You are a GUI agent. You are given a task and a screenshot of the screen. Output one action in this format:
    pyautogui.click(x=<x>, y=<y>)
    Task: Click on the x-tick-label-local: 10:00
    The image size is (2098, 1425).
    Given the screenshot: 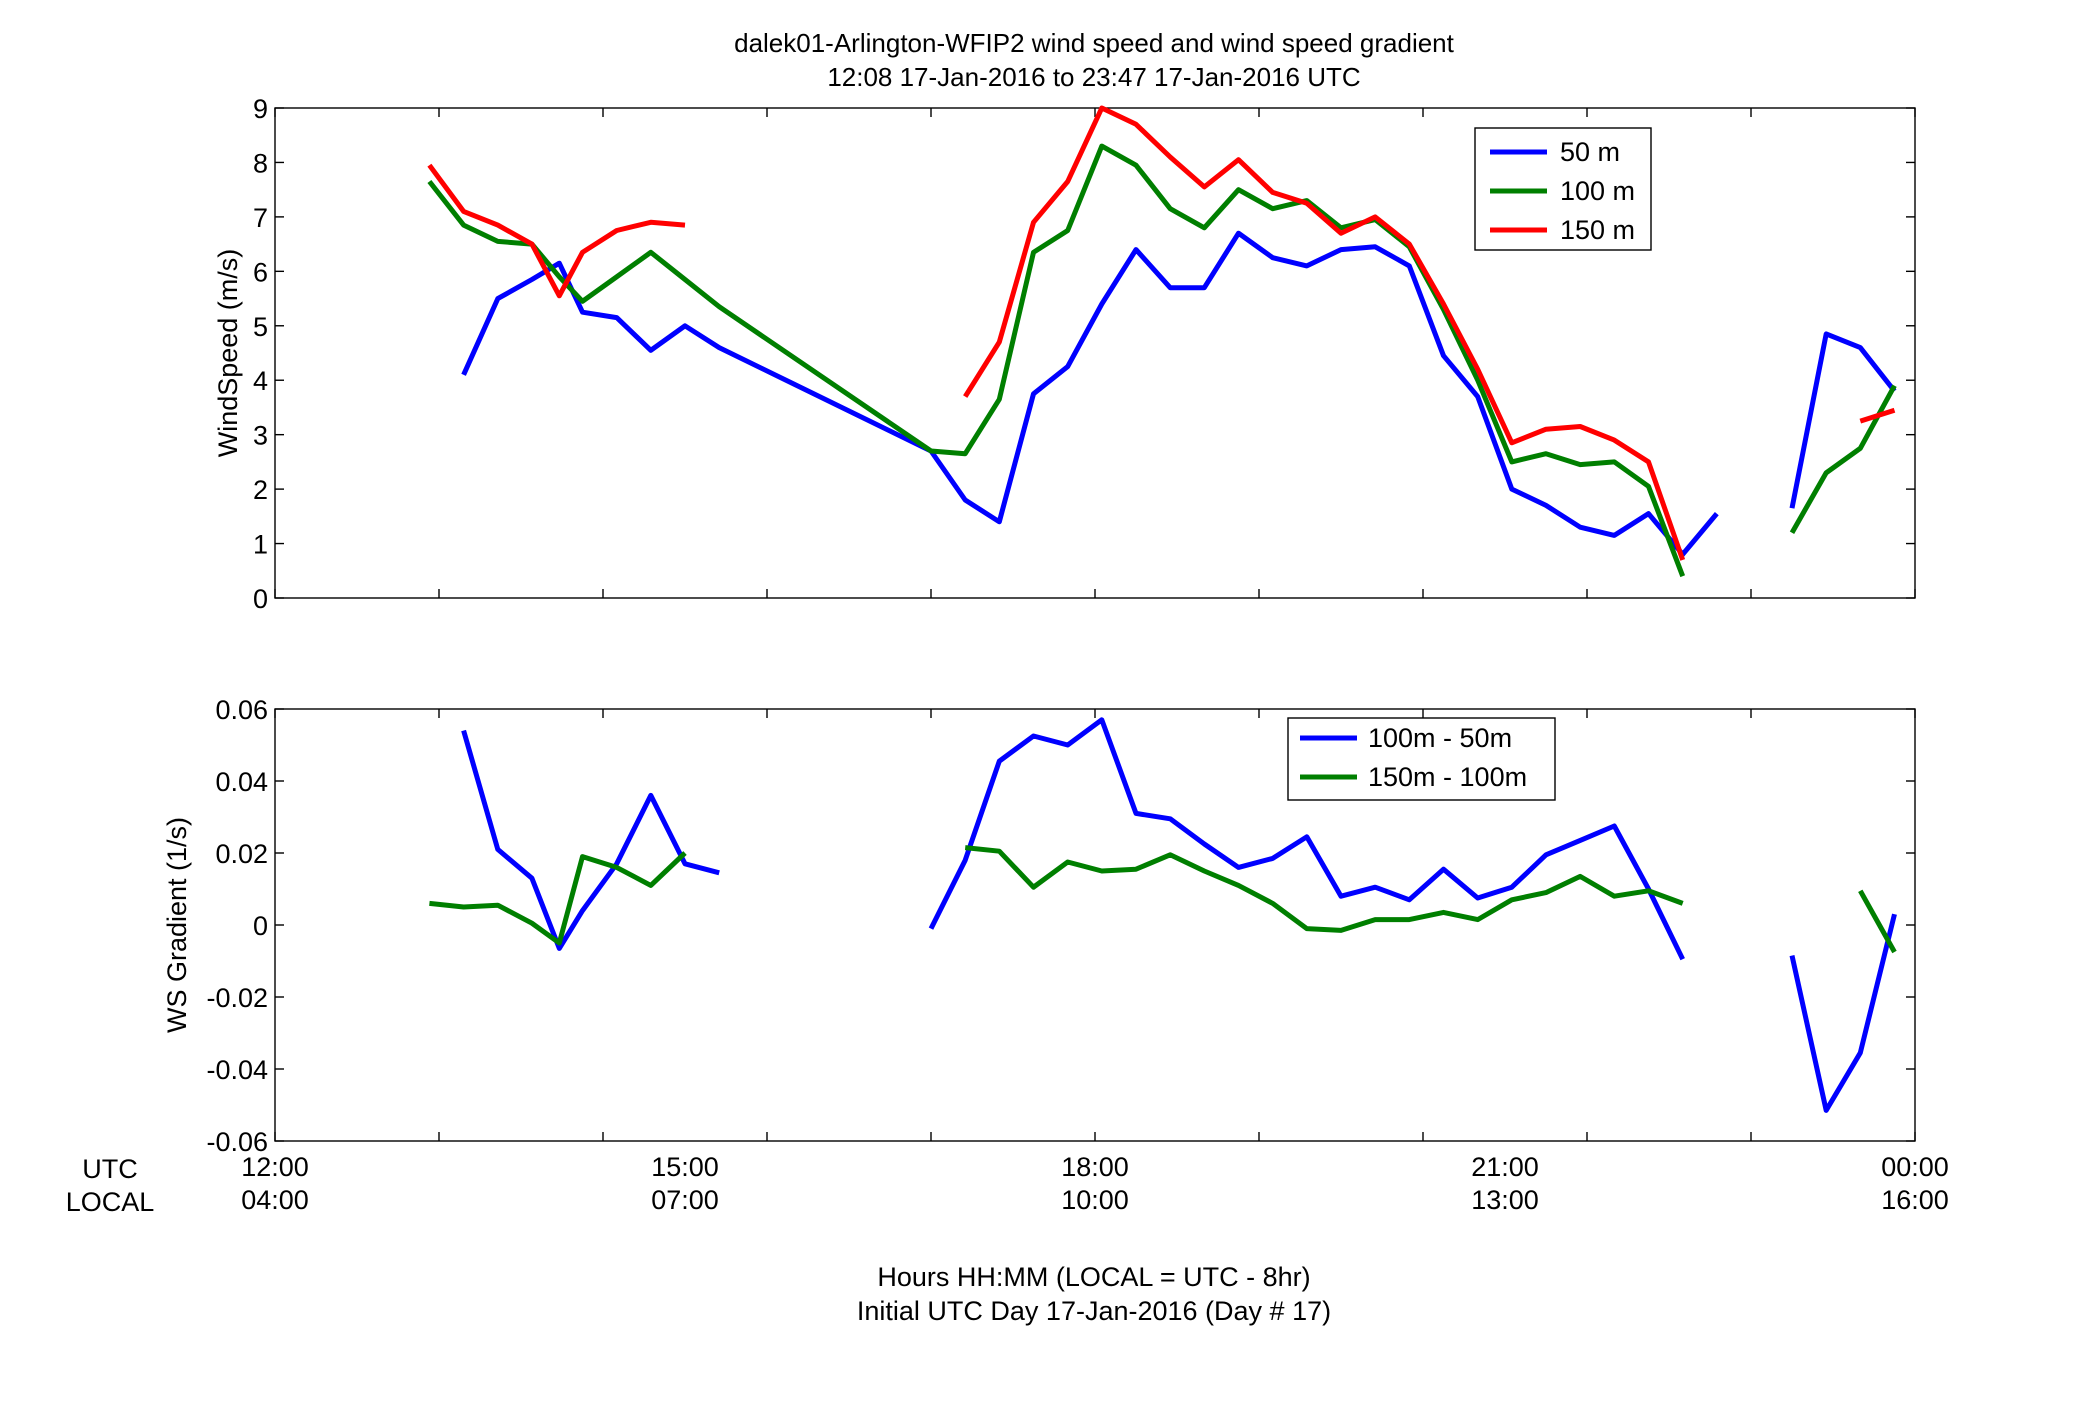 What is the action you would take?
    pyautogui.click(x=1095, y=1200)
    